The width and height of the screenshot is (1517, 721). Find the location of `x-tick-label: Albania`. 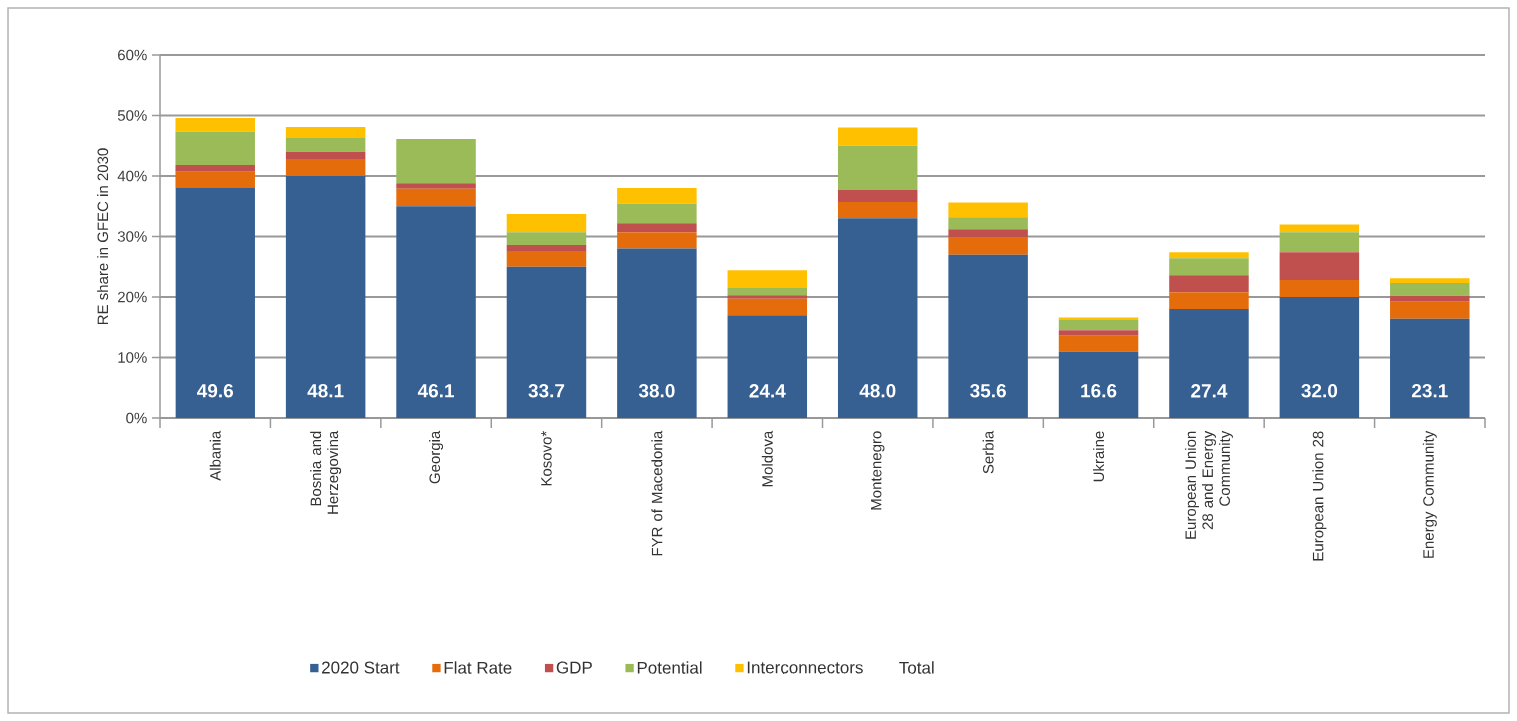

x-tick-label: Albania is located at coordinates (215, 455).